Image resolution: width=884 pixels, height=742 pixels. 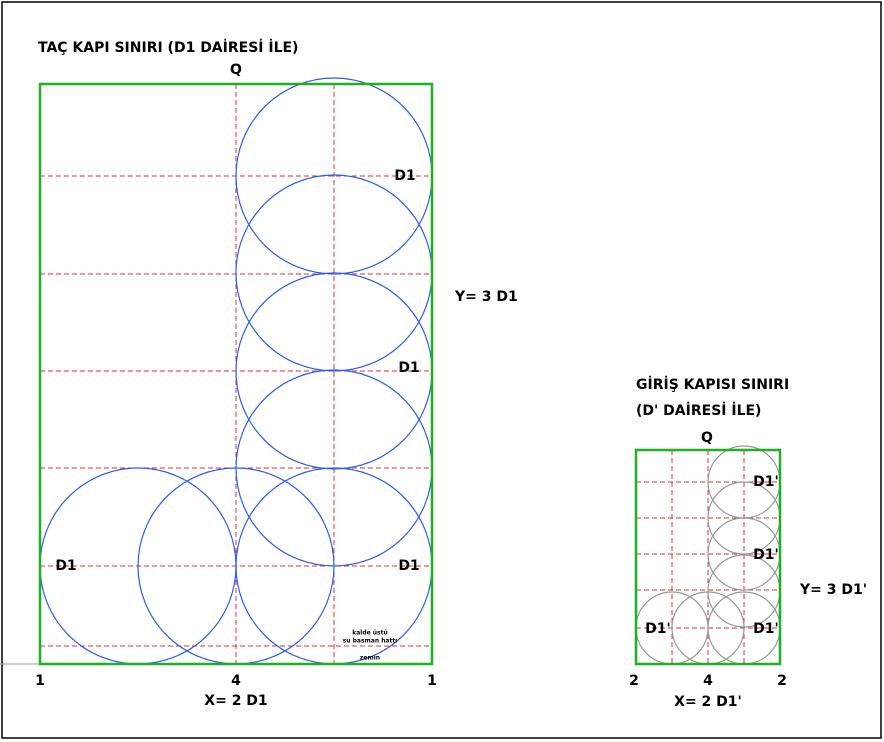 What do you see at coordinates (370, 633) in the screenshot?
I see `note: kalde üstü` at bounding box center [370, 633].